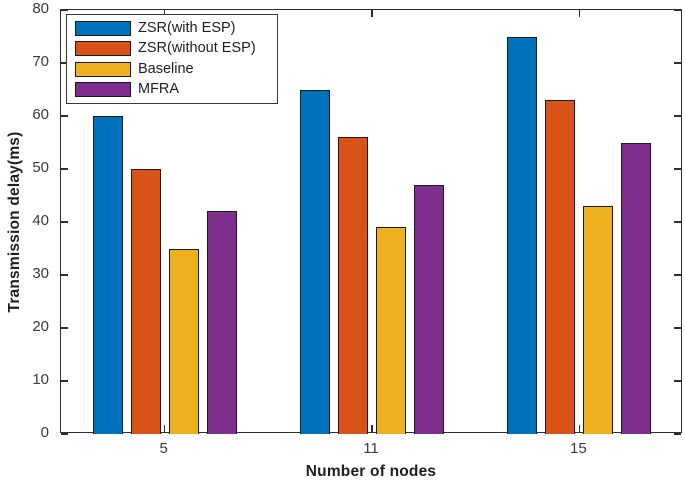 This screenshot has height=486, width=685. What do you see at coordinates (166, 68) in the screenshot?
I see `legend-label: Baseline` at bounding box center [166, 68].